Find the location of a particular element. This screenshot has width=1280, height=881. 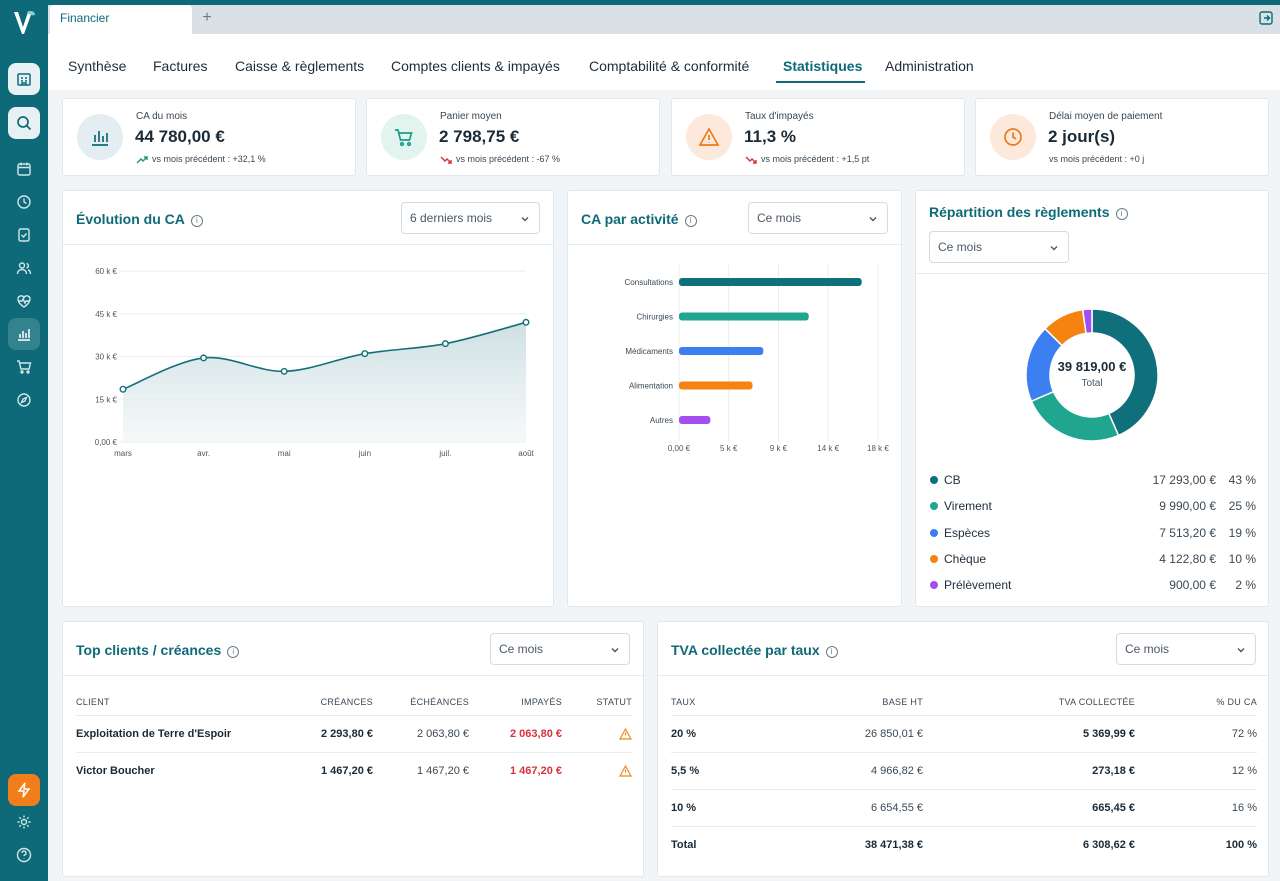

table-row: 10 % 6 654,55 € 665,45 € 16 % is located at coordinates (964, 808).